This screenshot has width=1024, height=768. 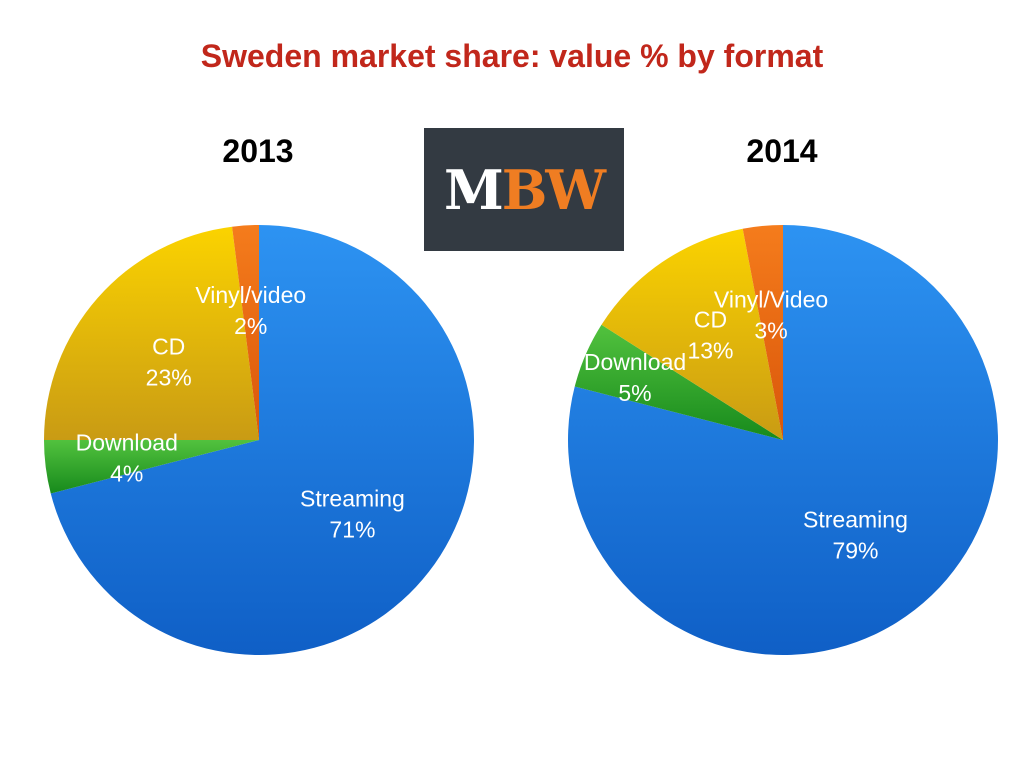 I want to click on slice-label-download-2013: Download 4%, so click(x=127, y=458).